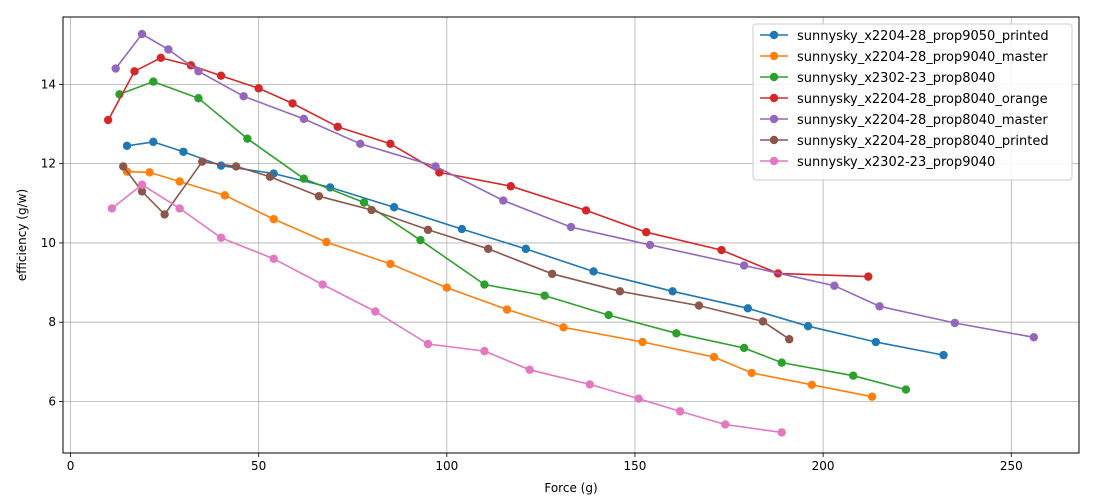 This screenshot has width=1111, height=500. Describe the element at coordinates (258, 466) in the screenshot. I see `x-tick-label: 50` at that location.